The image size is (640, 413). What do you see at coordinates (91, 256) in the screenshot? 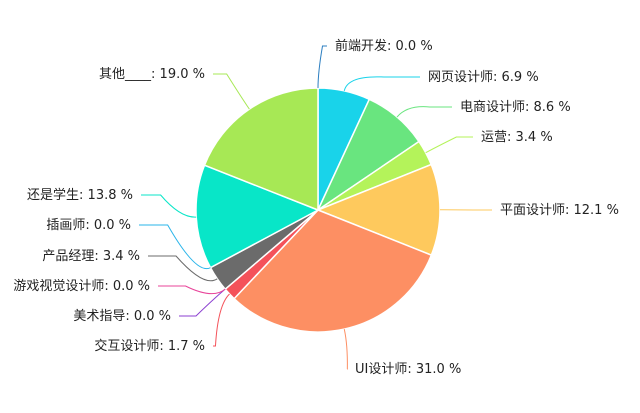
I see `slice-label-9: 产品经理: 3.4 %` at bounding box center [91, 256].